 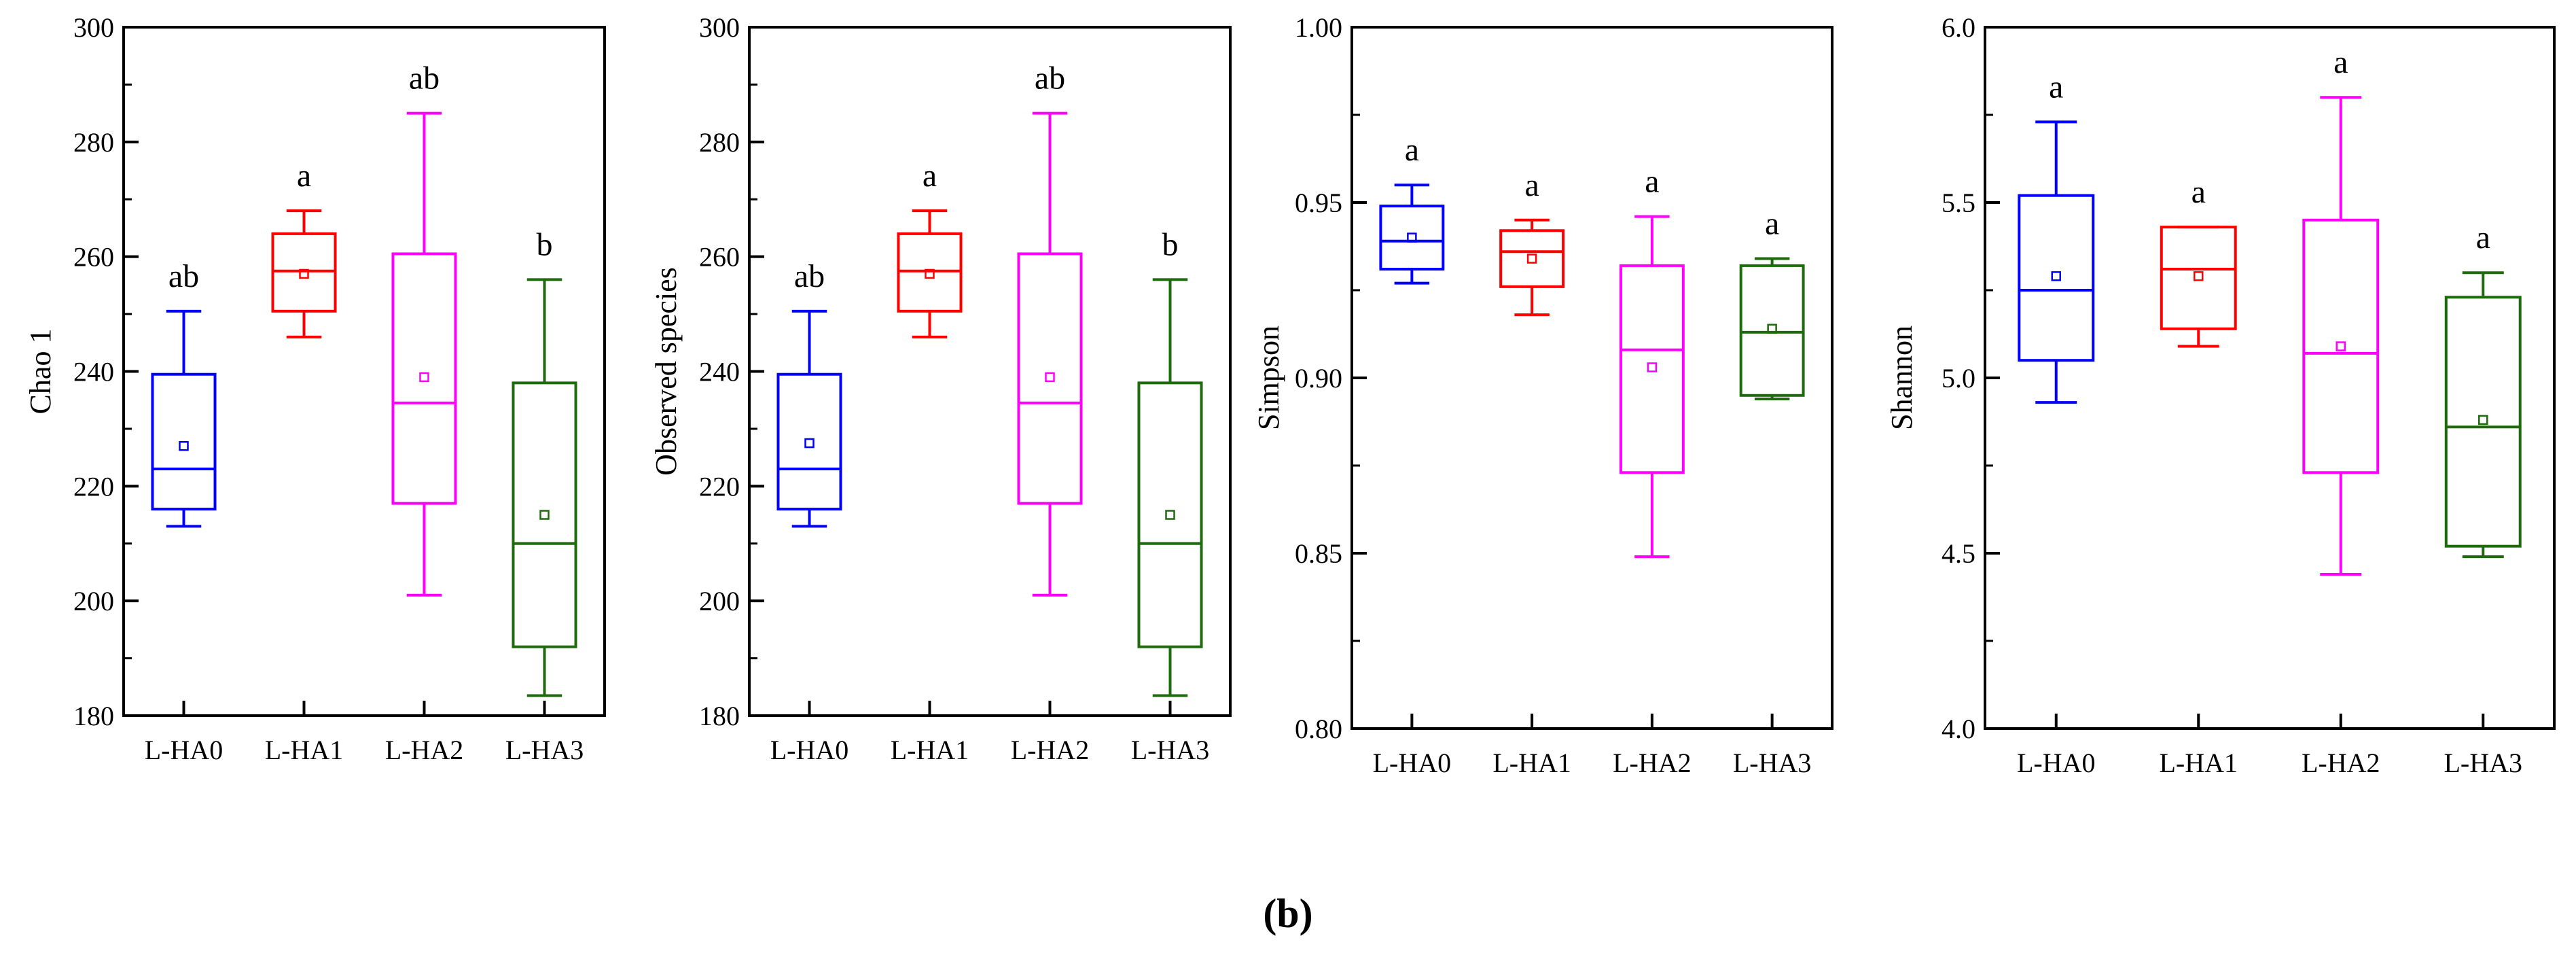 I want to click on y-axis-label: Chao 1, so click(x=41, y=372).